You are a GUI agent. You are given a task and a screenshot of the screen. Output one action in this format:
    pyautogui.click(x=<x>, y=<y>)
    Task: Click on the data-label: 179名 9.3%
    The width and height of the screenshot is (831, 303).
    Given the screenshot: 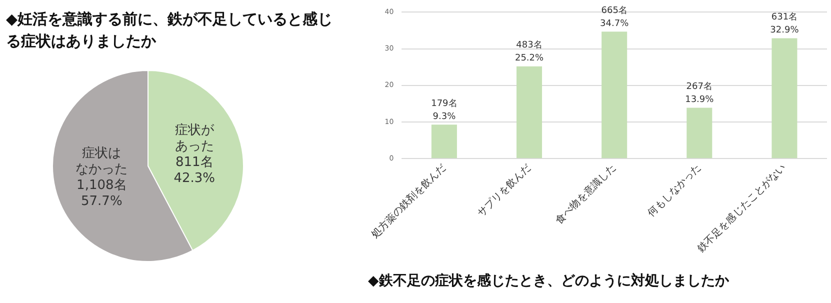 What is the action you would take?
    pyautogui.click(x=444, y=110)
    